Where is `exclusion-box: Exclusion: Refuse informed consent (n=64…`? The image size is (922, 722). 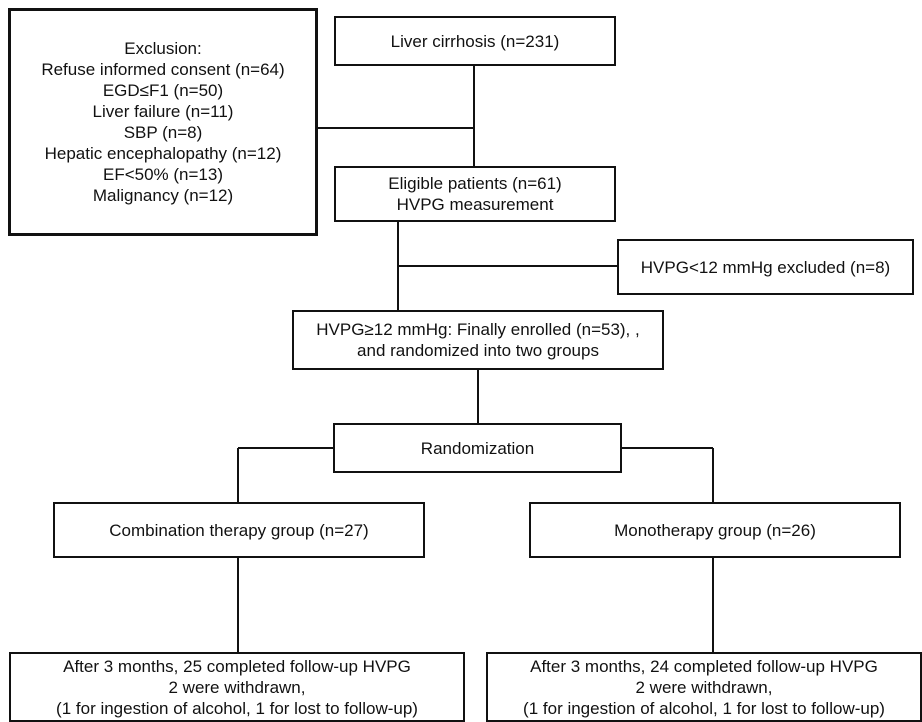 exclusion-box: Exclusion: Refuse informed consent (n=64… is located at coordinates (163, 122).